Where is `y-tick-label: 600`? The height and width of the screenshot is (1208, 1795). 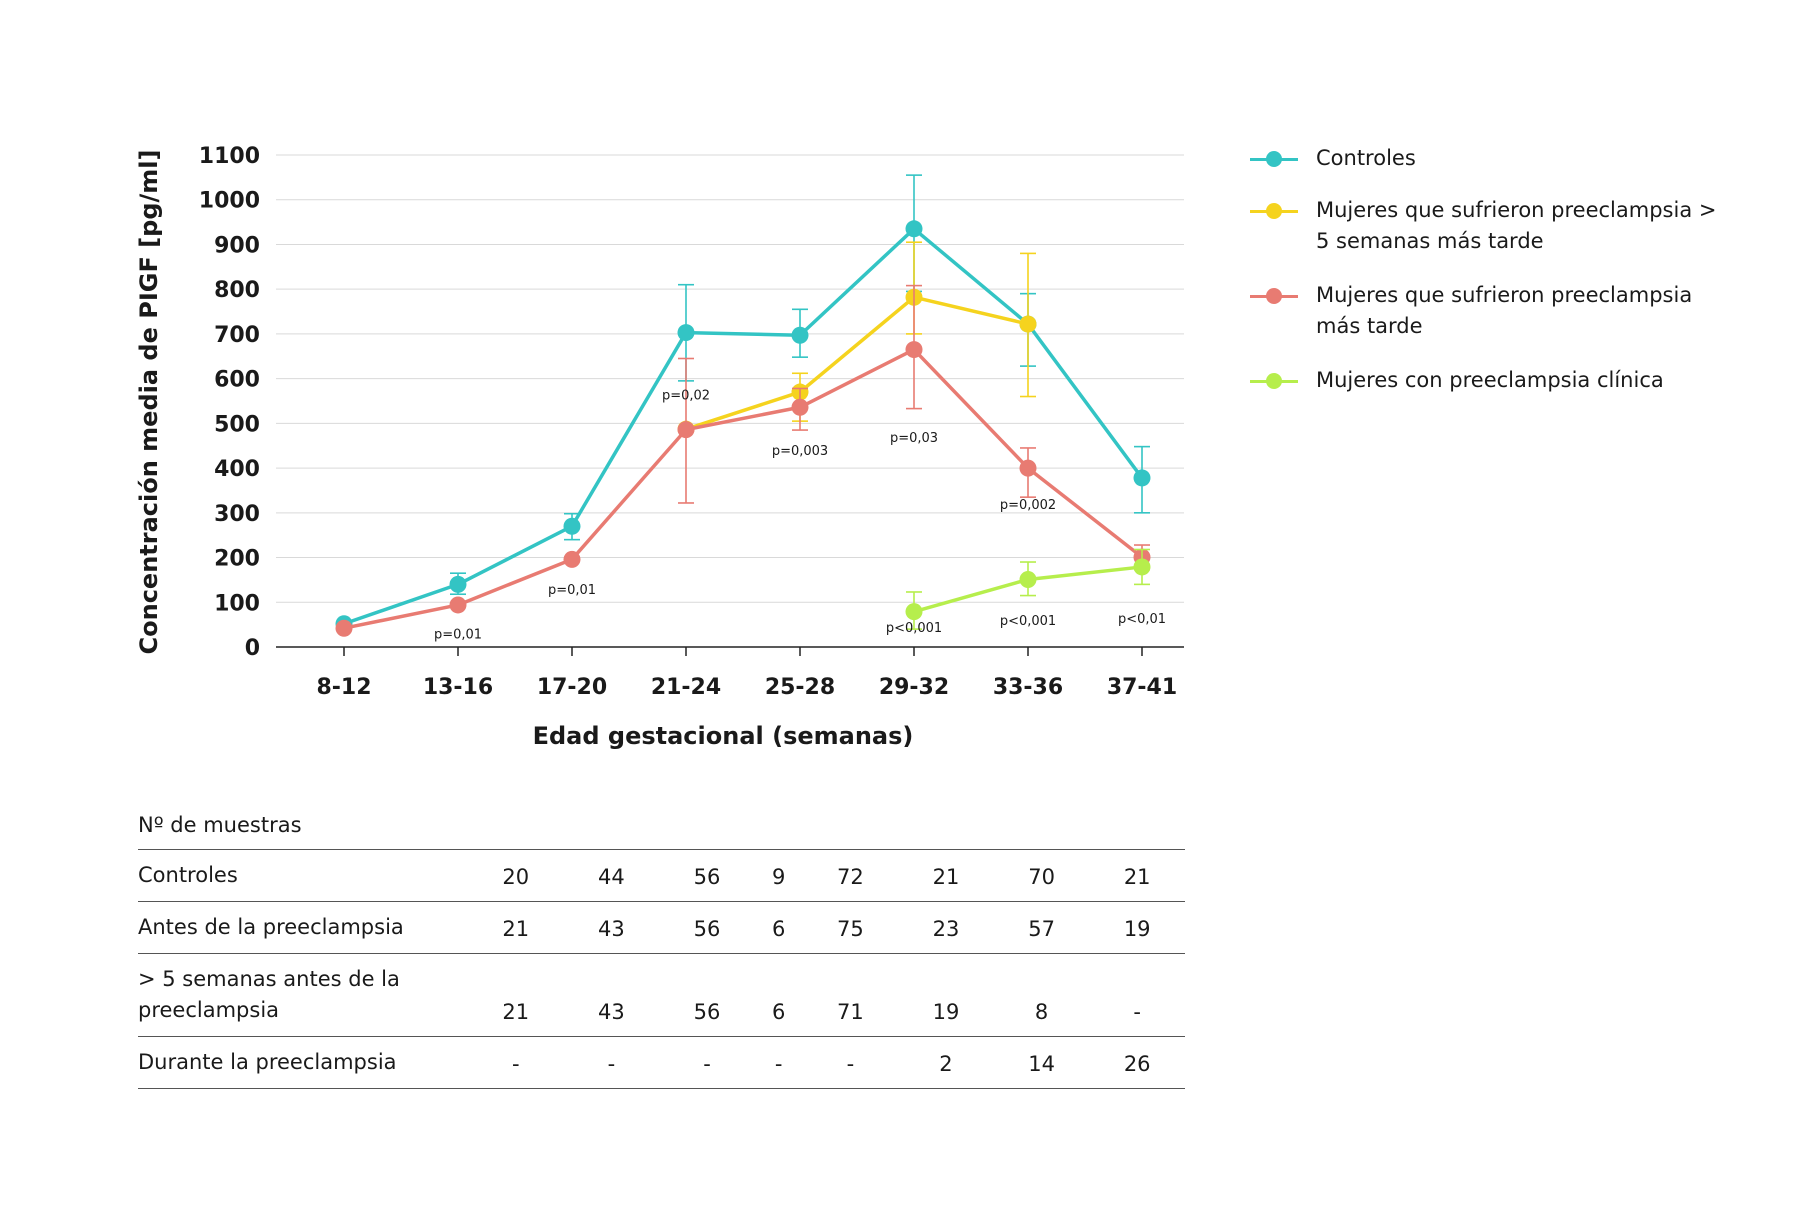 y-tick-label: 600 is located at coordinates (237, 380).